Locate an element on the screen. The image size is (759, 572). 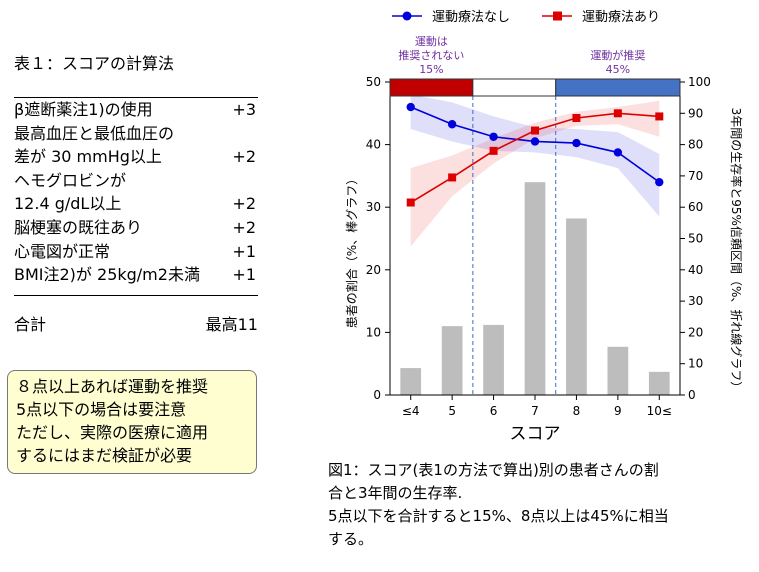
y2-tick-label-10: 100 is located at coordinates (699, 82).